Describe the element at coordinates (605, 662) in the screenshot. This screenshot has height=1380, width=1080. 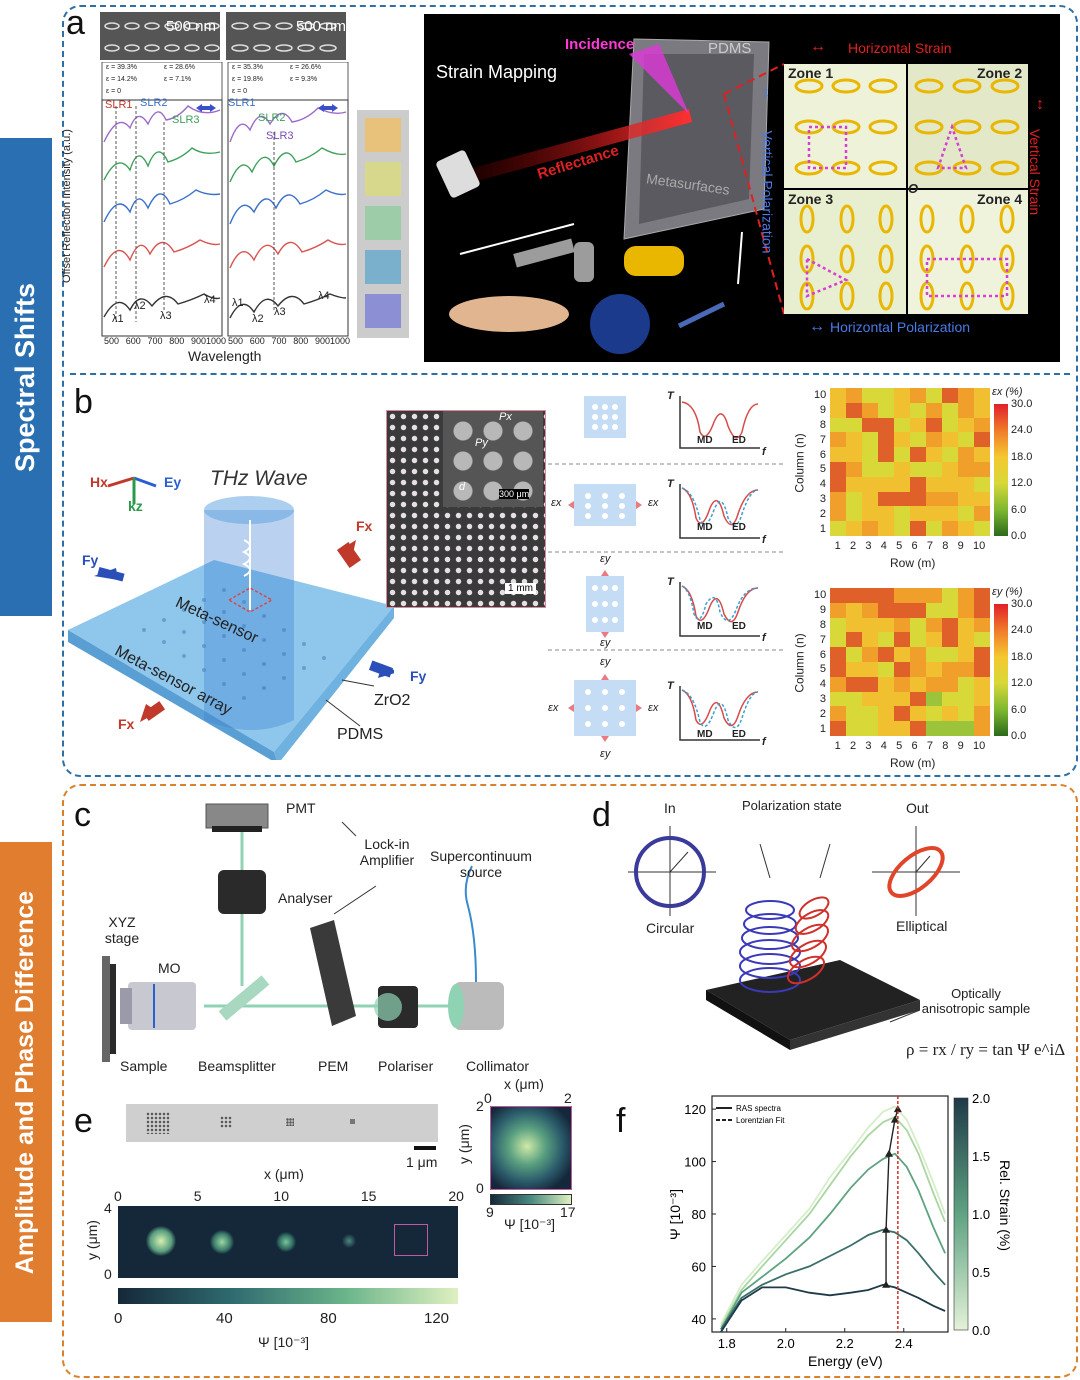
I see `eps-y-top-4: εy` at that location.